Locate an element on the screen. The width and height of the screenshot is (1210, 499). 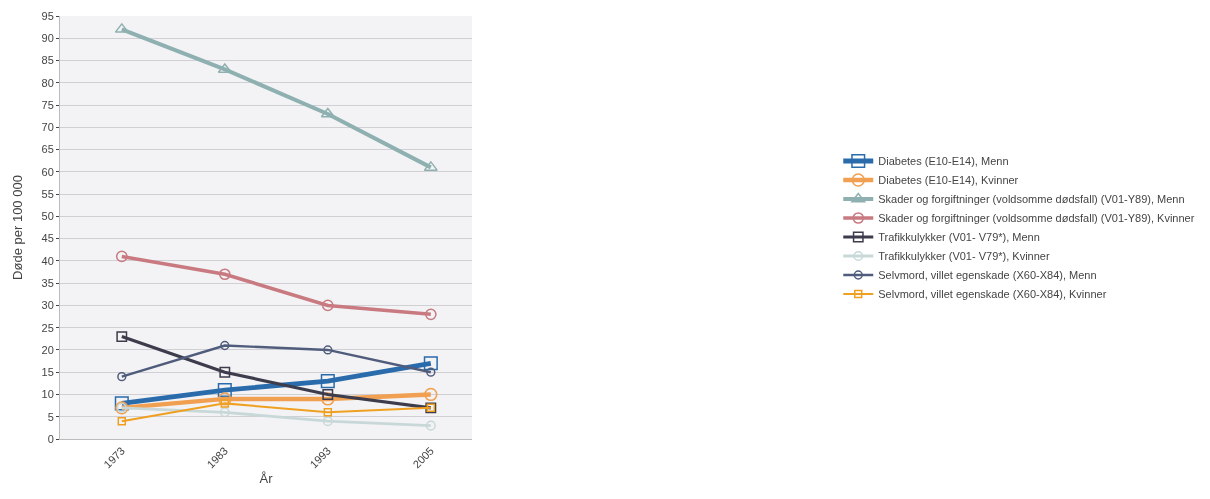
y-tick-label: 0 is located at coordinates (50, 438).